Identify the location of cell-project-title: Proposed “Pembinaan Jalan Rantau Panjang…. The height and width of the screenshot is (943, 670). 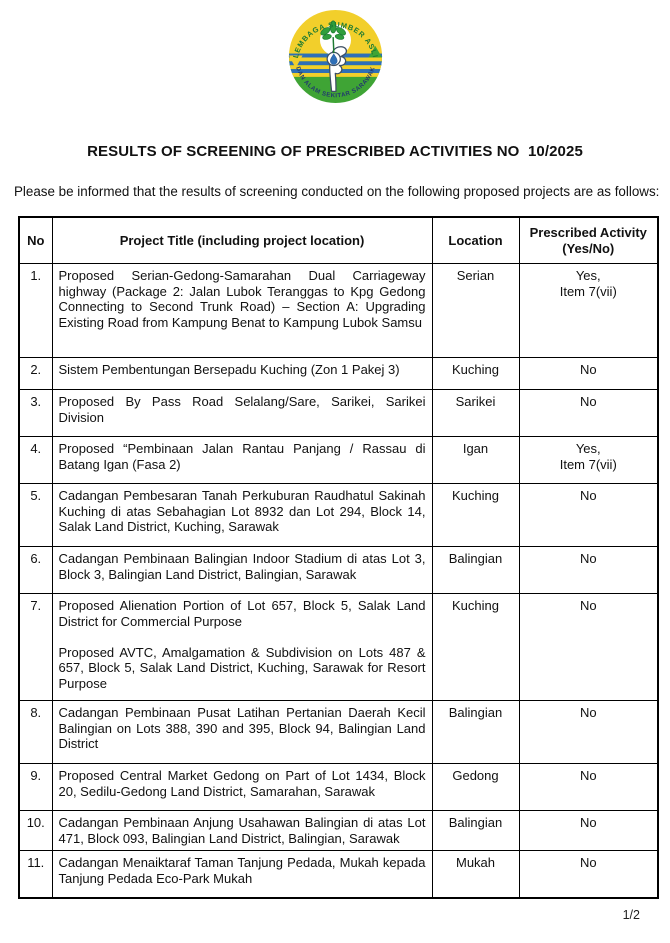
(242, 459).